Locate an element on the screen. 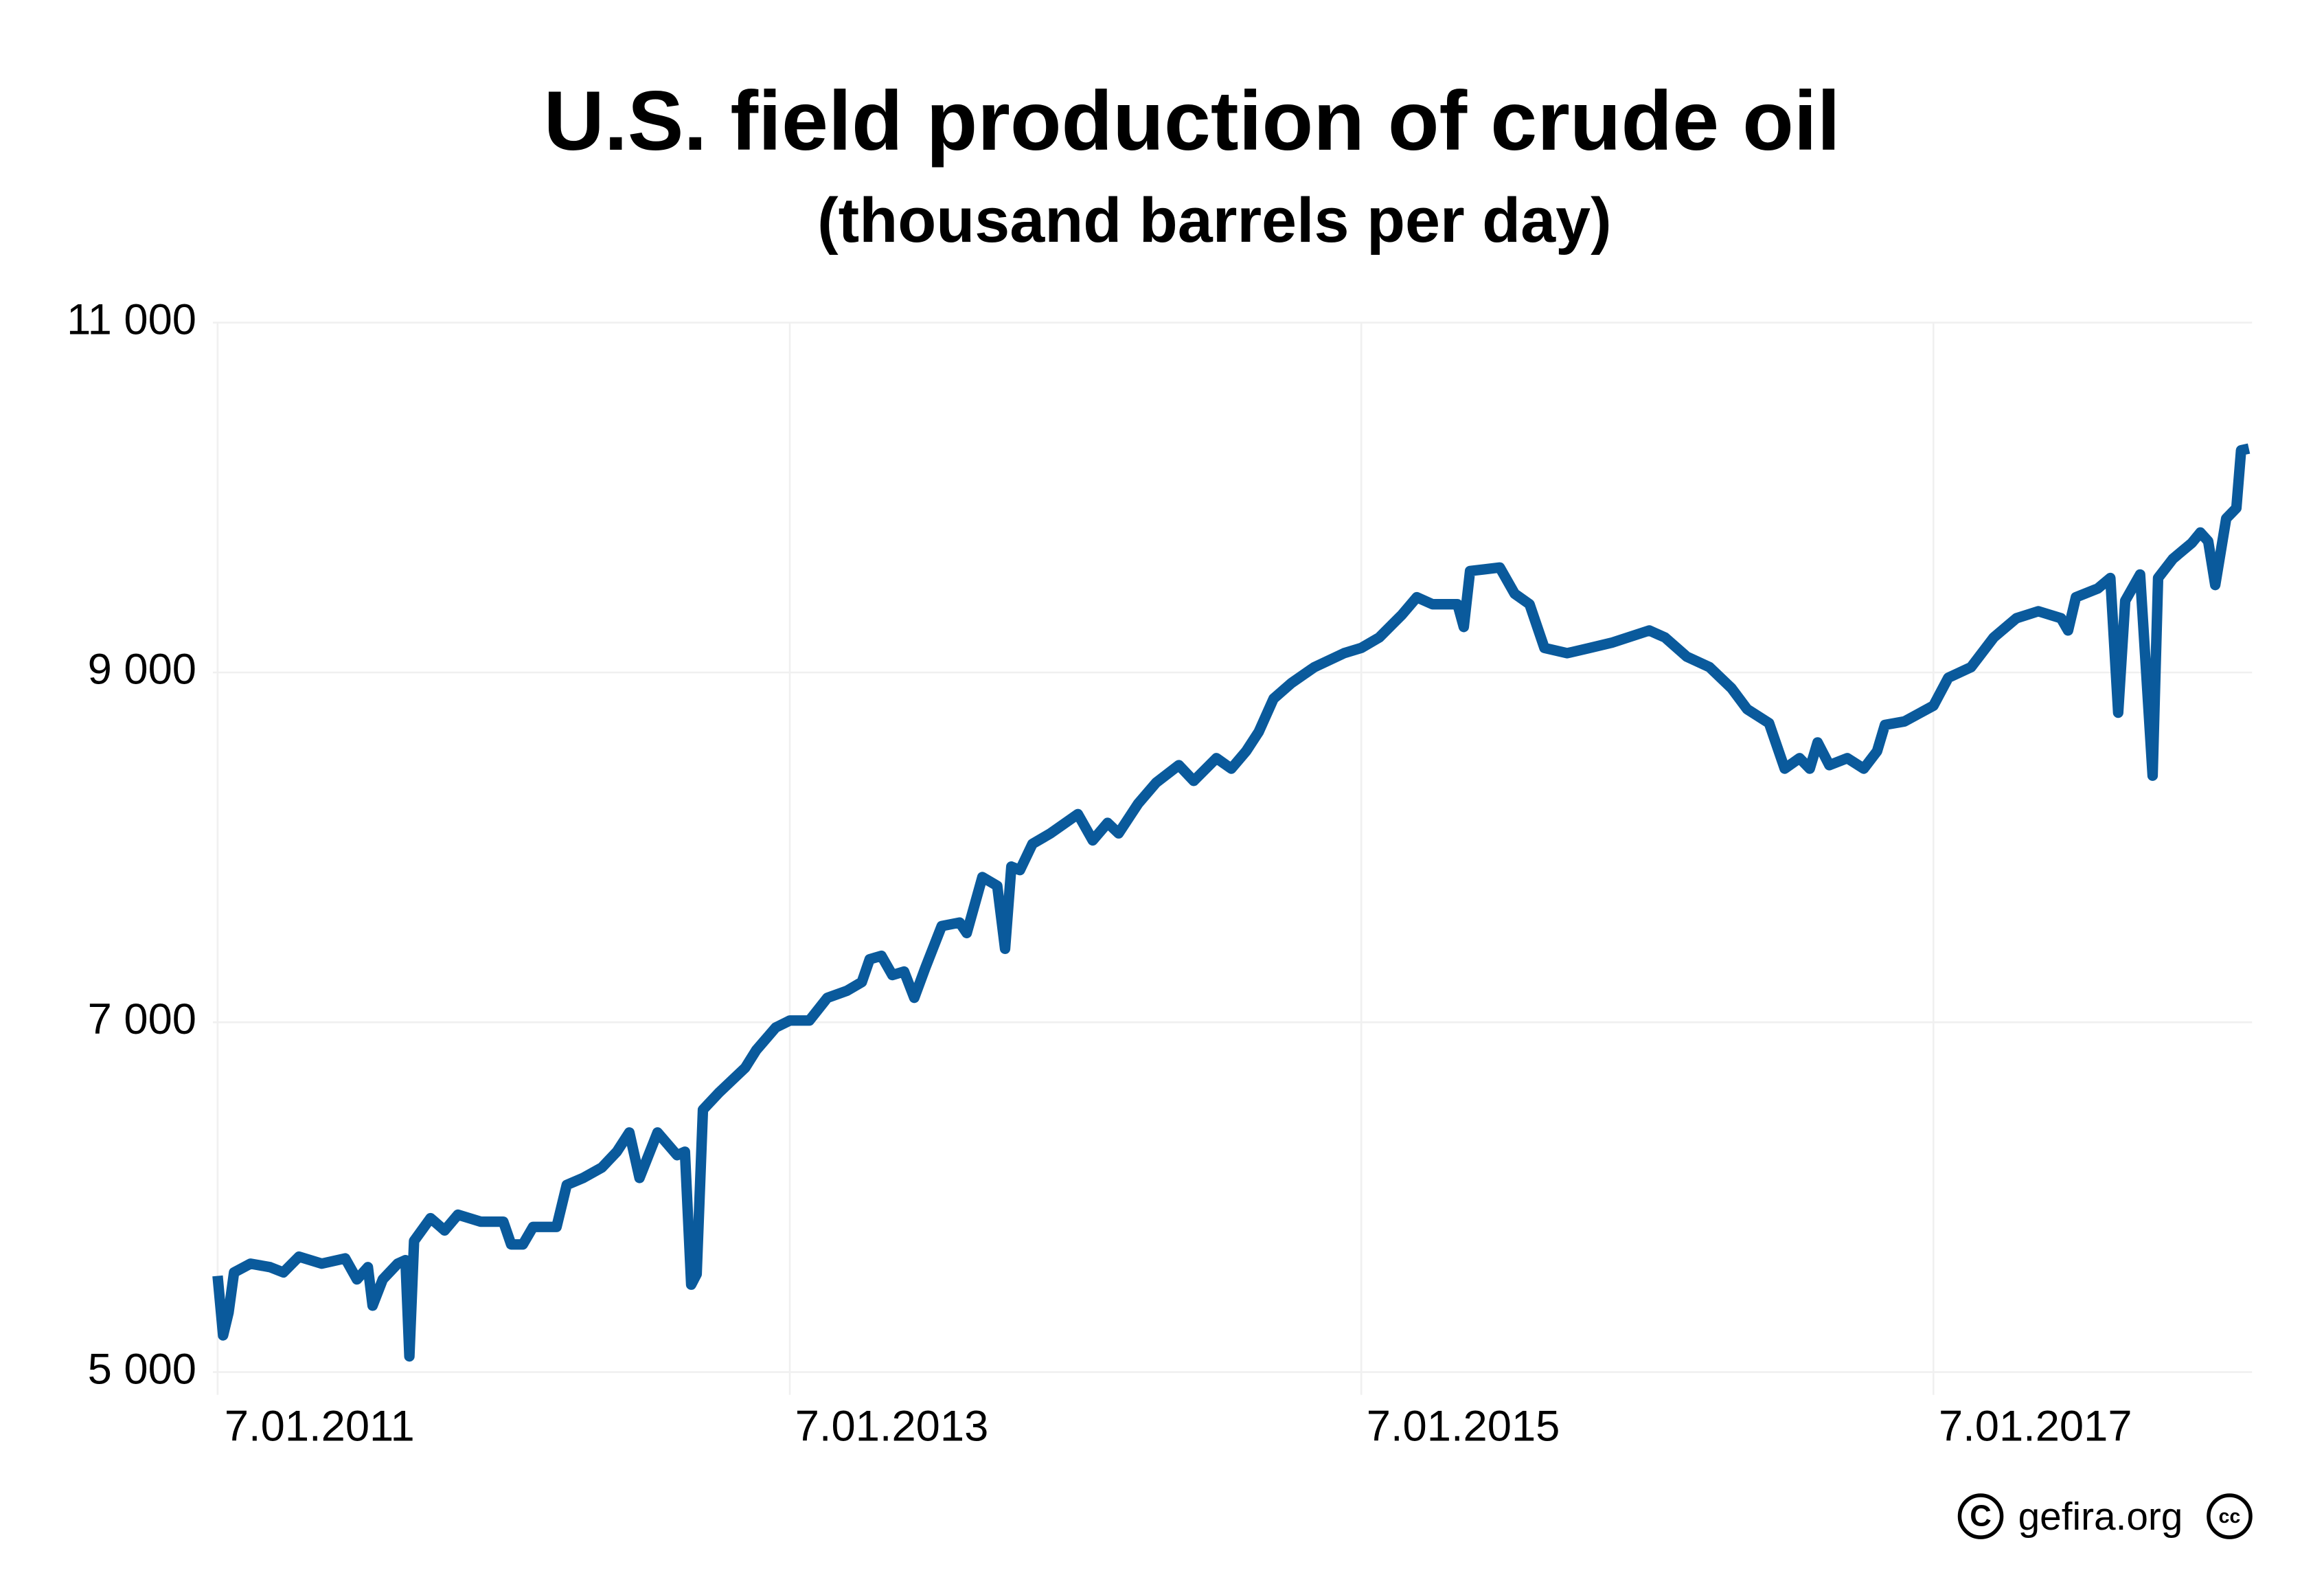 The image size is (2324, 1575). svg-text: C is located at coordinates (1981, 1515).